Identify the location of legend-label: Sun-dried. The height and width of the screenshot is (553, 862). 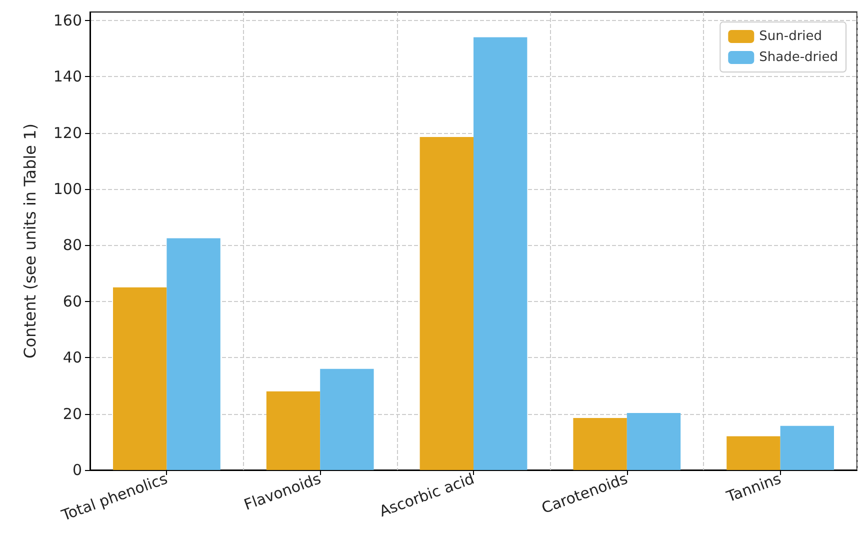
(790, 36).